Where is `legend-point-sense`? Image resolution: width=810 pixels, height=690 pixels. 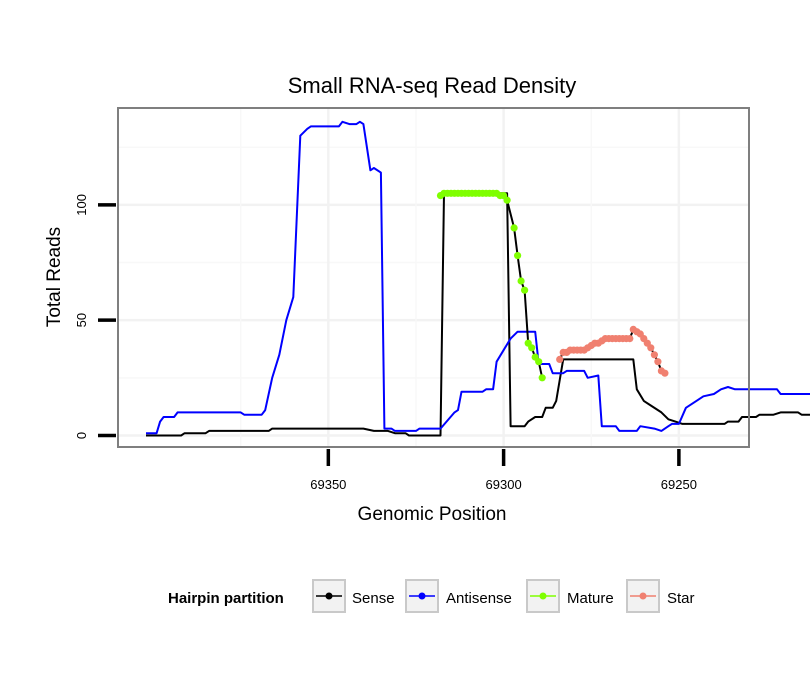
legend-point-sense is located at coordinates (329, 596).